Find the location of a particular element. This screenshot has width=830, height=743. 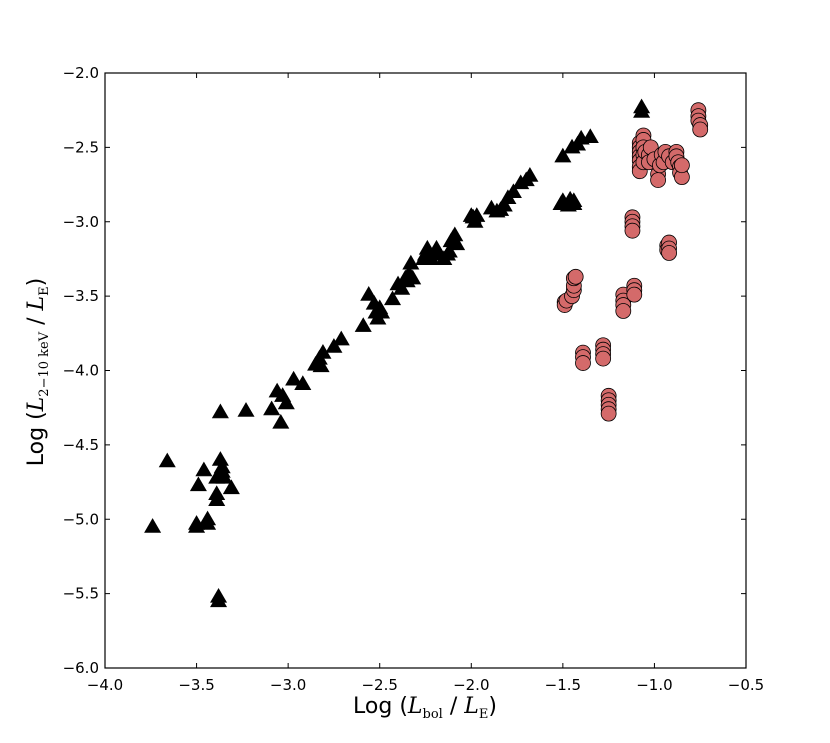

y-tick-label: −5.5 is located at coordinates (81, 594).